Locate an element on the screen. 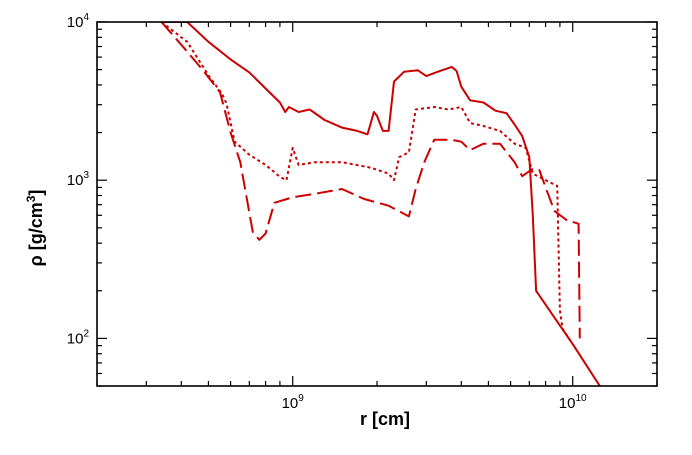 Image resolution: width=692 pixels, height=455 pixels. y-tick-label: 10² is located at coordinates (78, 337).